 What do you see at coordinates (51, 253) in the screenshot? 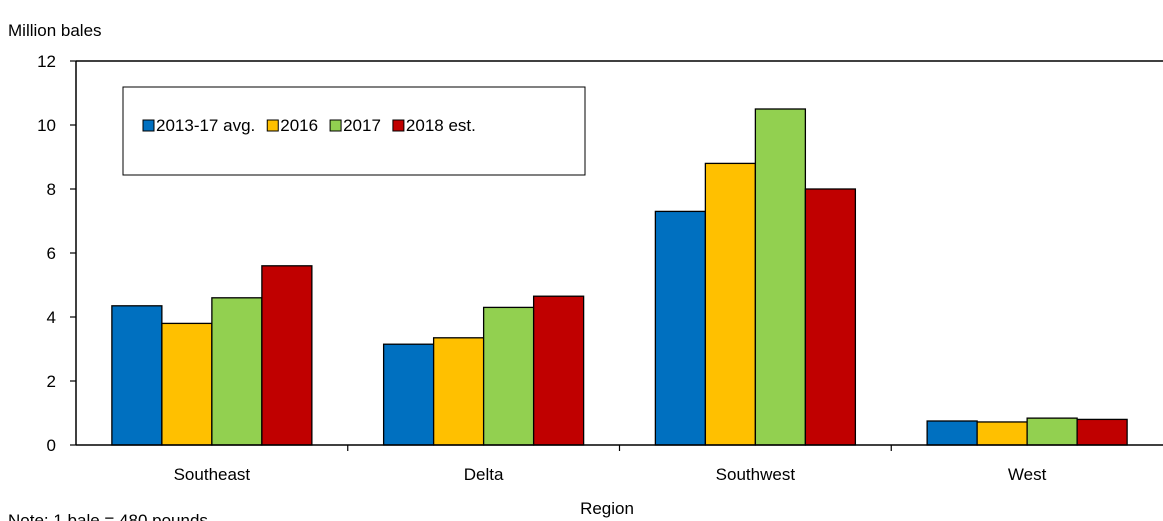
I see `y-tick-label: 6` at bounding box center [51, 253].